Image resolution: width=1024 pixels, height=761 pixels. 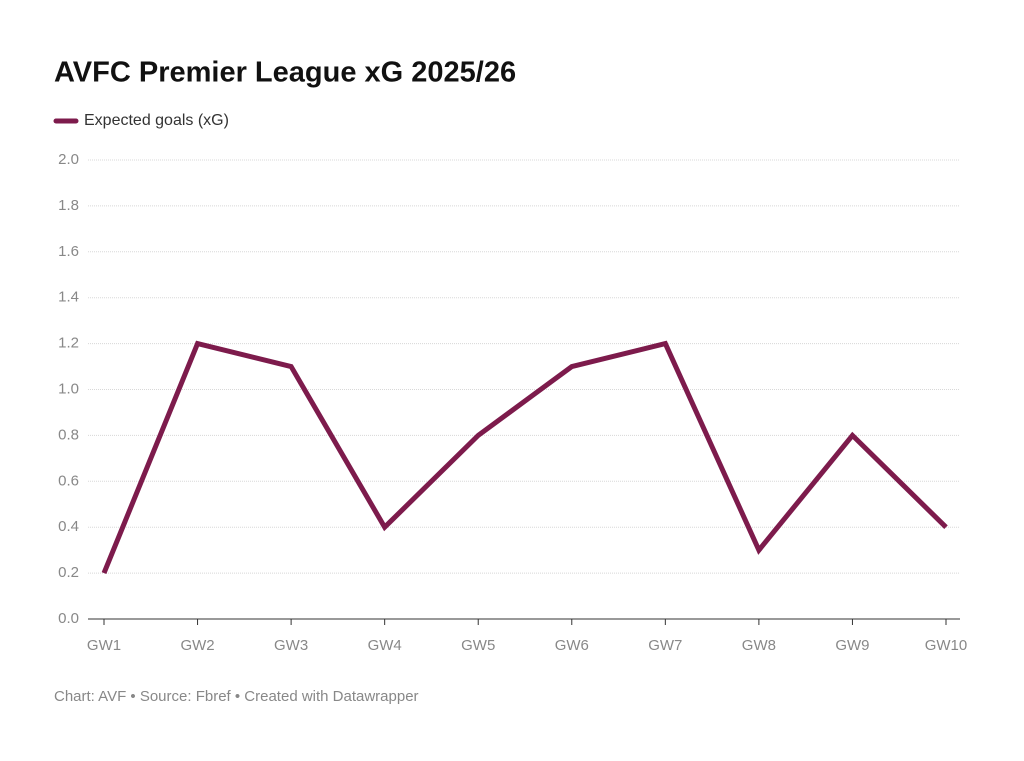 I want to click on y-tick-label: 1.0, so click(x=68, y=388).